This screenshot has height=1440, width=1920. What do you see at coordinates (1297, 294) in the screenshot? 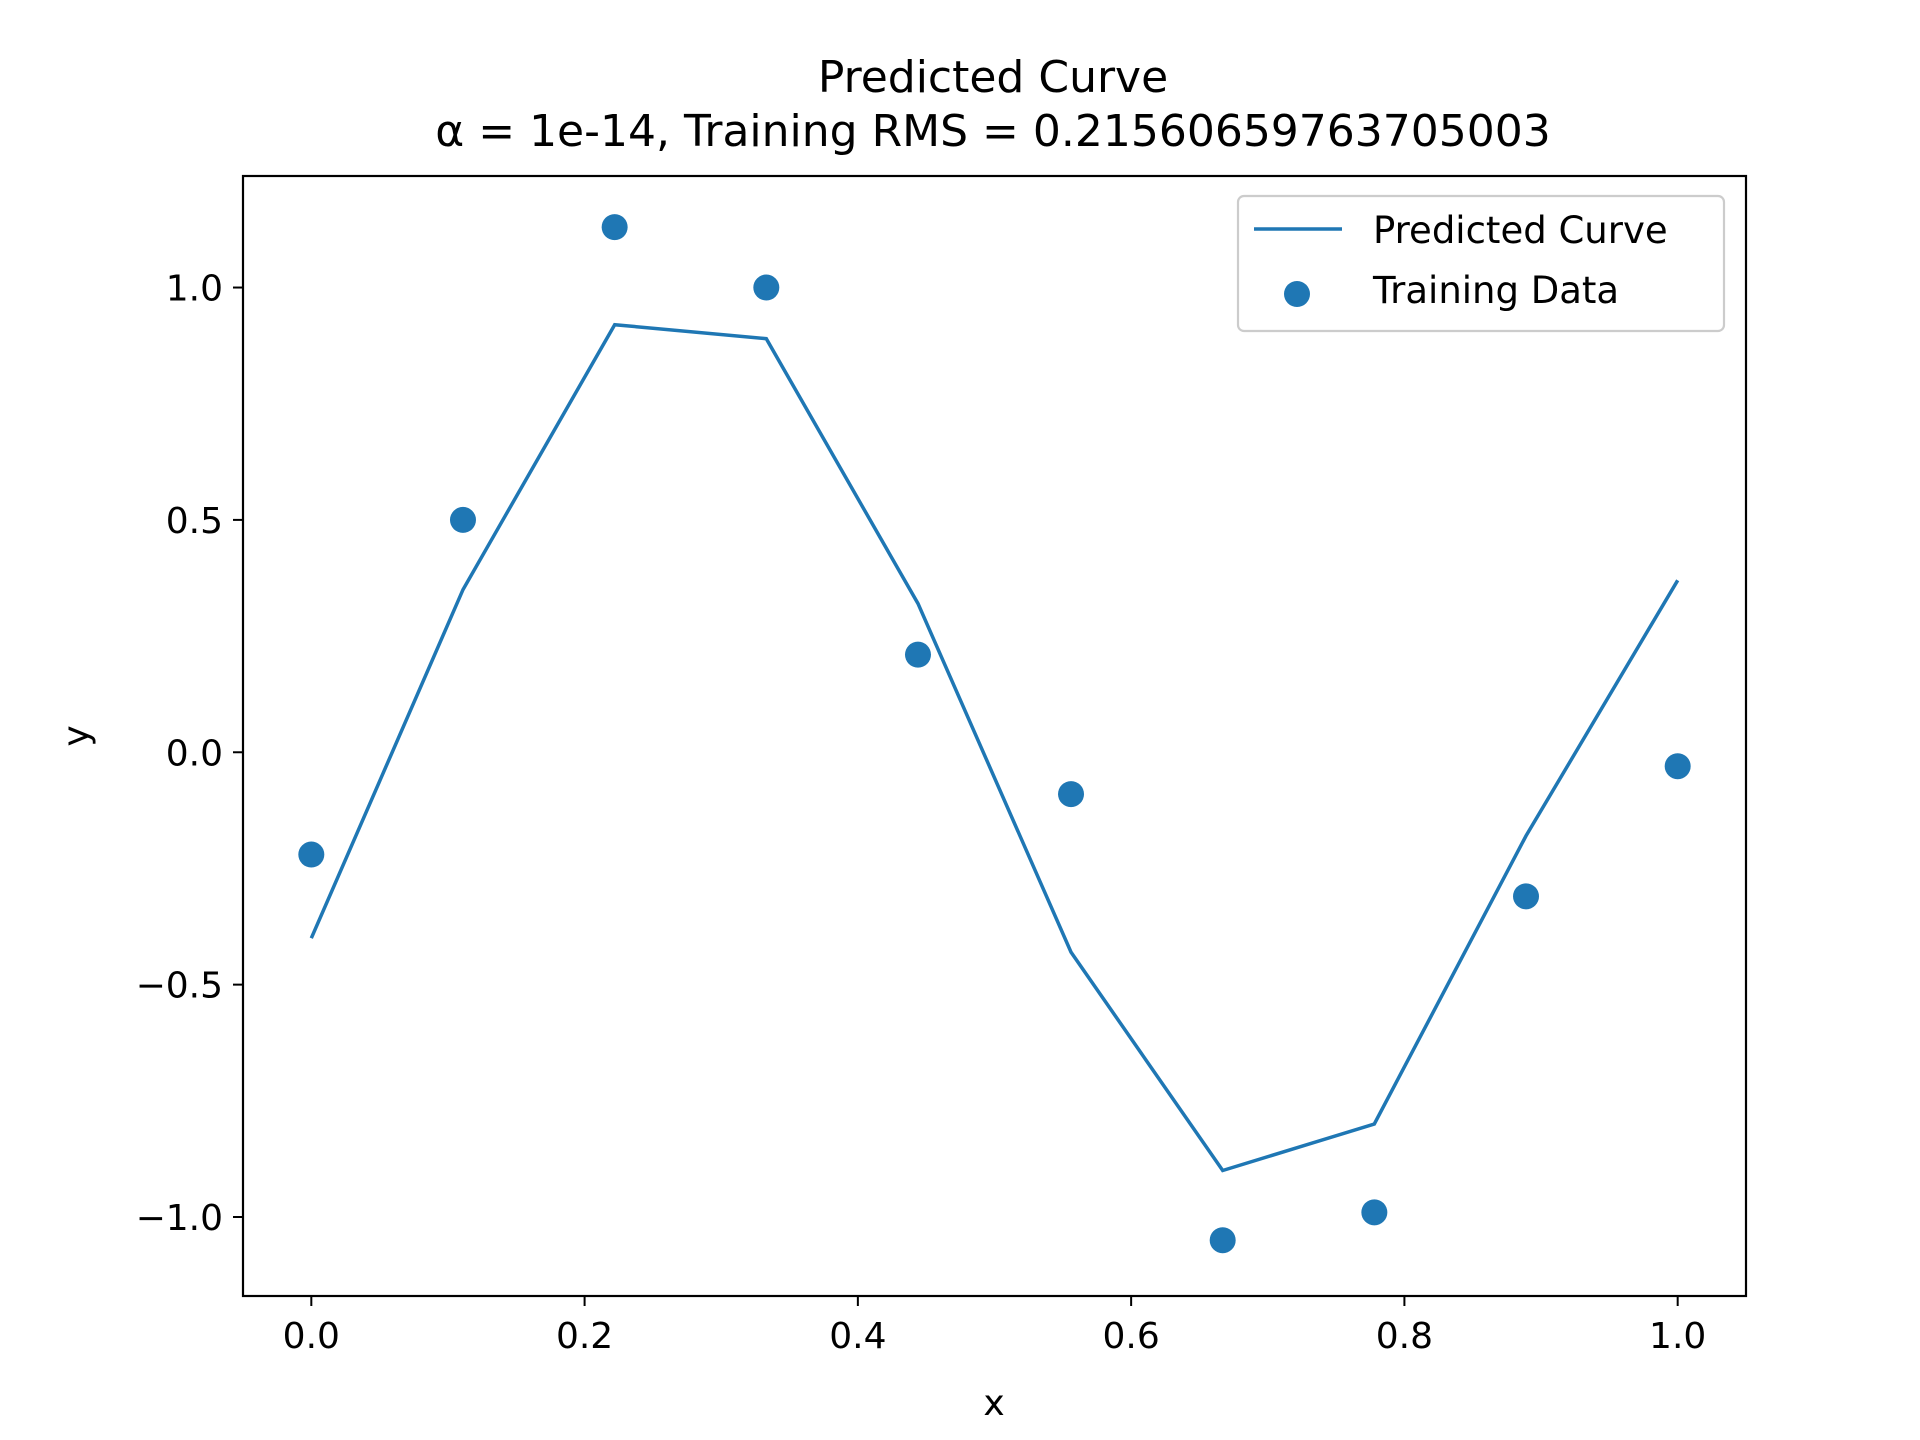
I see `legend-marker-swatch` at bounding box center [1297, 294].